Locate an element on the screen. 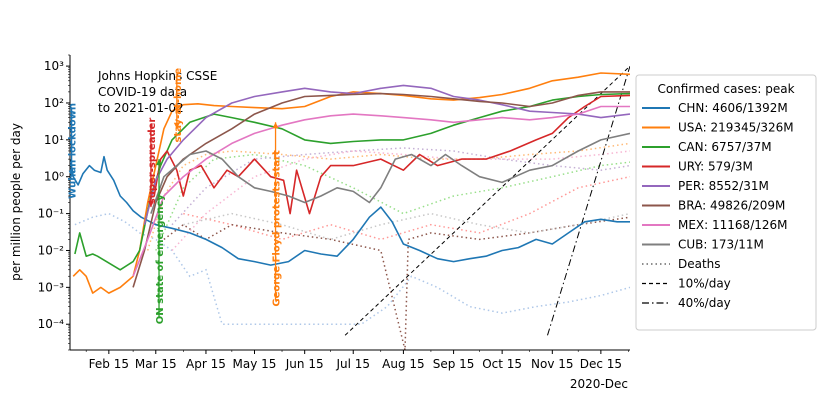 This screenshot has height=401, width=821. x-tick-label: Mar 15 is located at coordinates (156, 364).